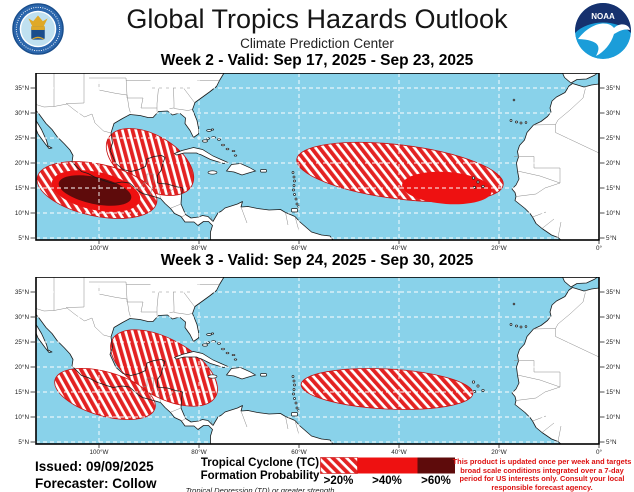  What do you see at coordinates (270, 173) in the screenshot?
I see `week2-hazard-areas` at bounding box center [270, 173].